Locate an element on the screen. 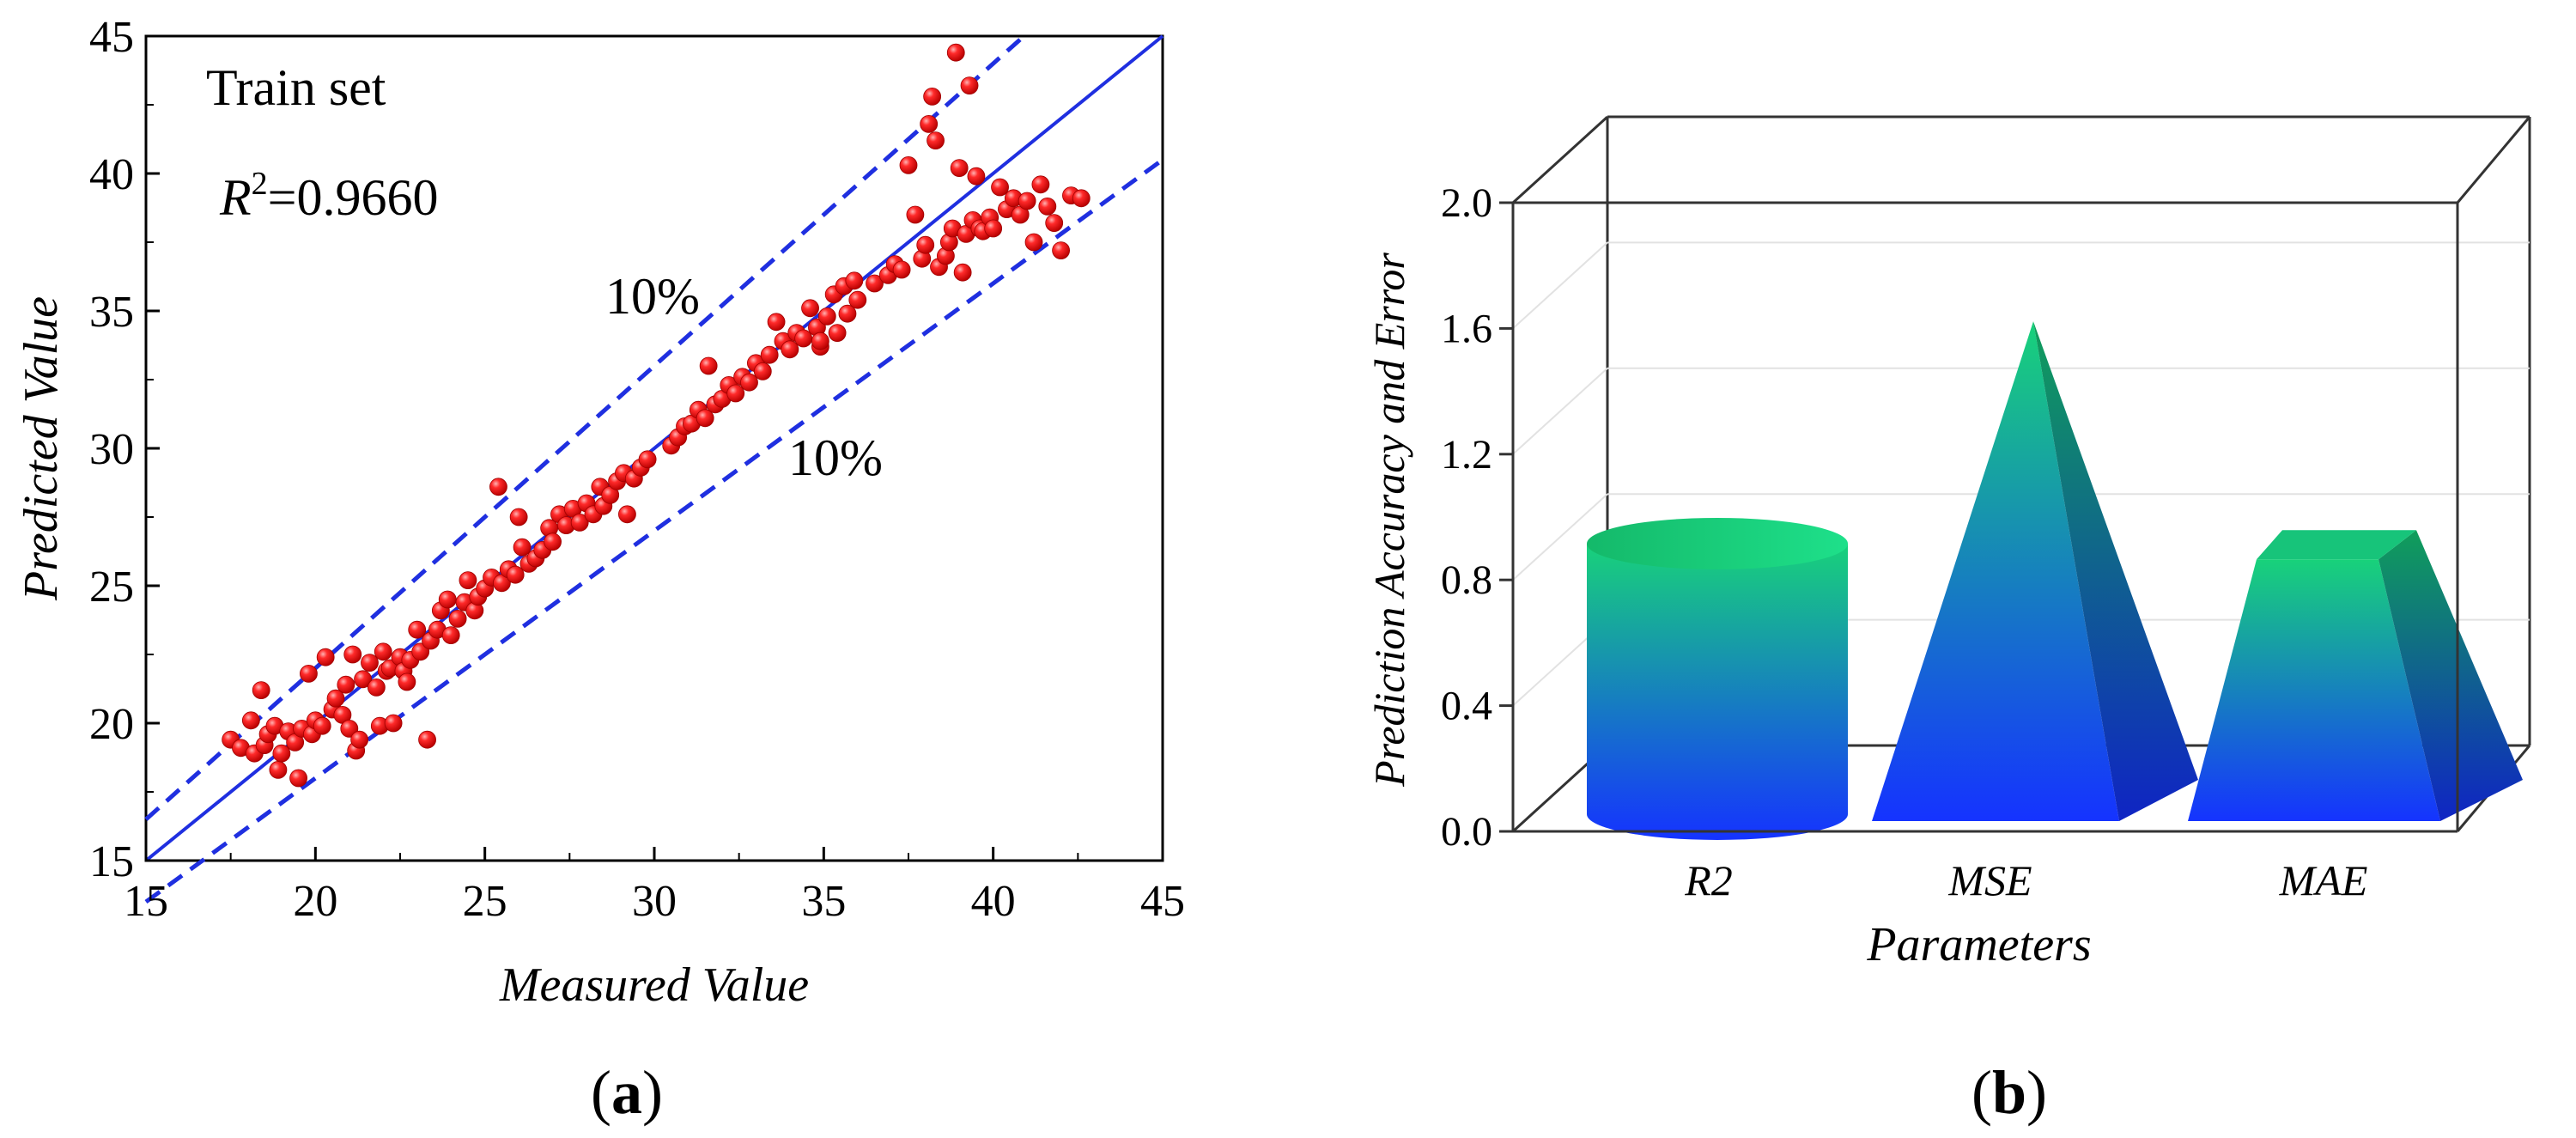  y-tick-label: 0.0 is located at coordinates (1466, 832).